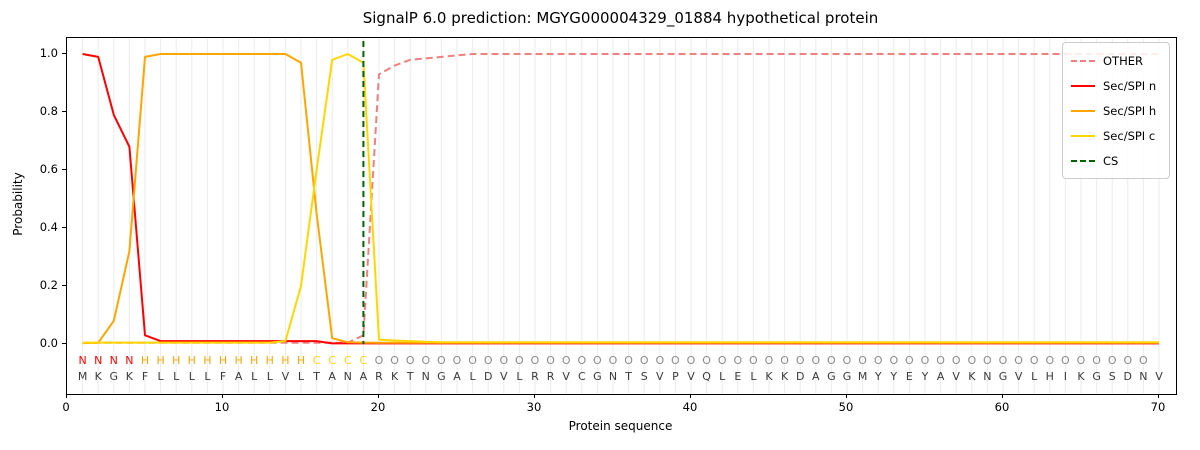 This screenshot has height=450, width=1200. I want to click on legend-label: Sec/SPI n, so click(1130, 85).